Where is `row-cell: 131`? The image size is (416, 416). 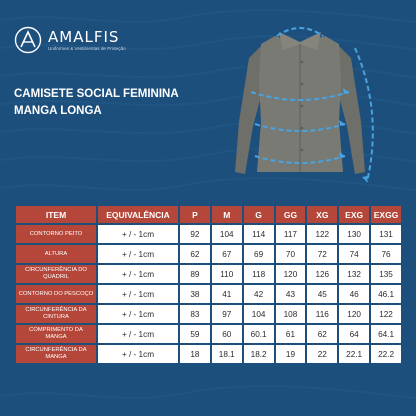 row-cell: 131 is located at coordinates (386, 234).